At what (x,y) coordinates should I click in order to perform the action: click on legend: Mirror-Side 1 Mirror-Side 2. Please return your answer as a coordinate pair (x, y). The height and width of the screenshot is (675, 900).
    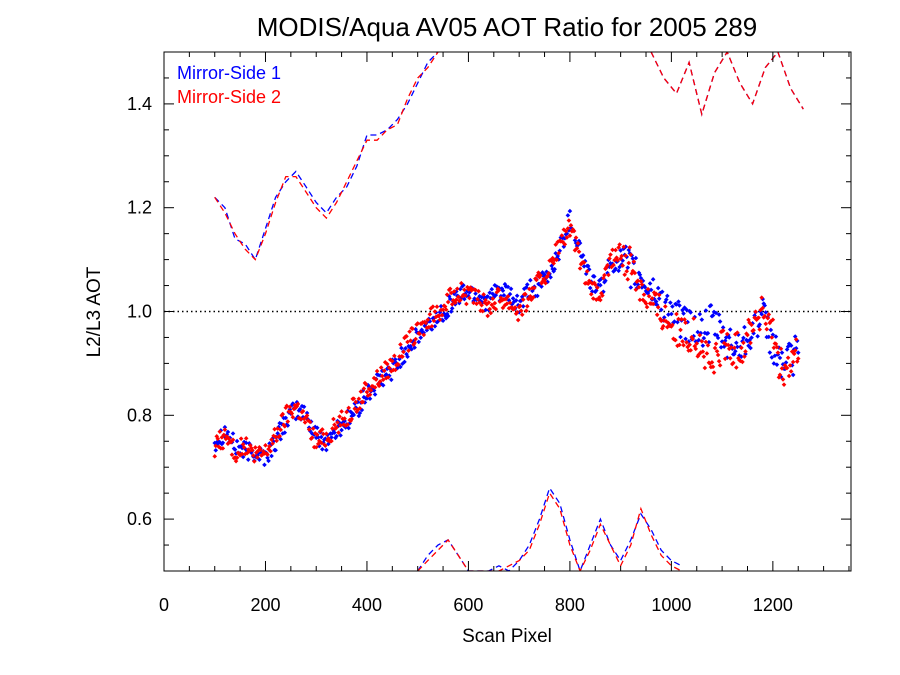
    Looking at the image, I should click on (229, 85).